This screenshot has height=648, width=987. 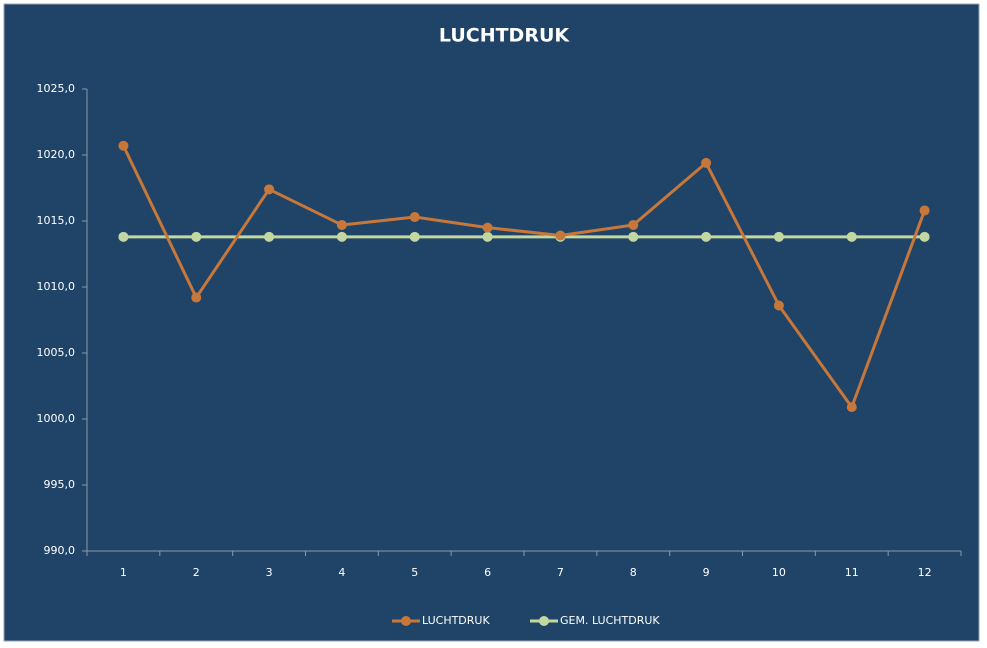 I want to click on y-tick-label: 1000,0, so click(x=56, y=418).